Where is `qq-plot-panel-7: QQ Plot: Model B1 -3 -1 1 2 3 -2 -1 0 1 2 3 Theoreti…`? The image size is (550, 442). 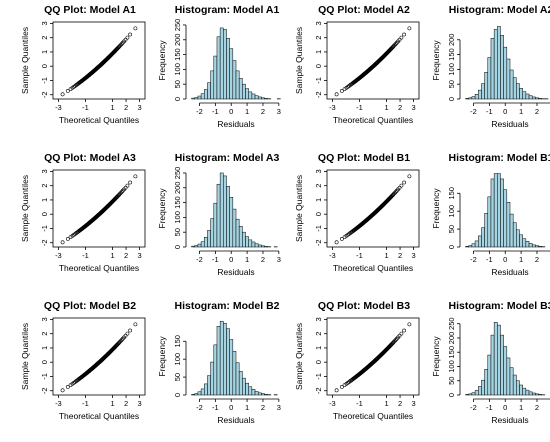 qq-plot-panel-7: QQ Plot: Model B1 -3 -1 1 2 3 -2 -1 0 1 2 3 Theoreti… is located at coordinates (357, 212).